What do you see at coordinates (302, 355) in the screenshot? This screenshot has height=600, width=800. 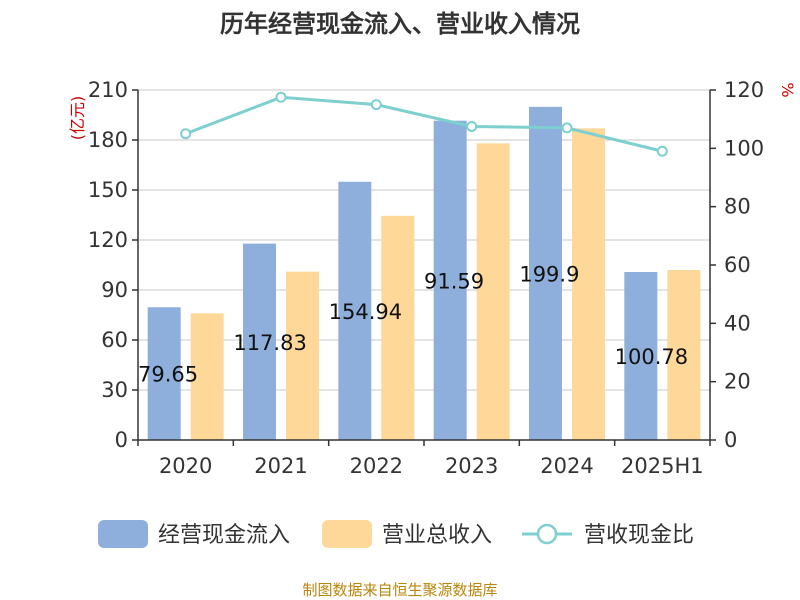 I see `bar-revenue-2021` at bounding box center [302, 355].